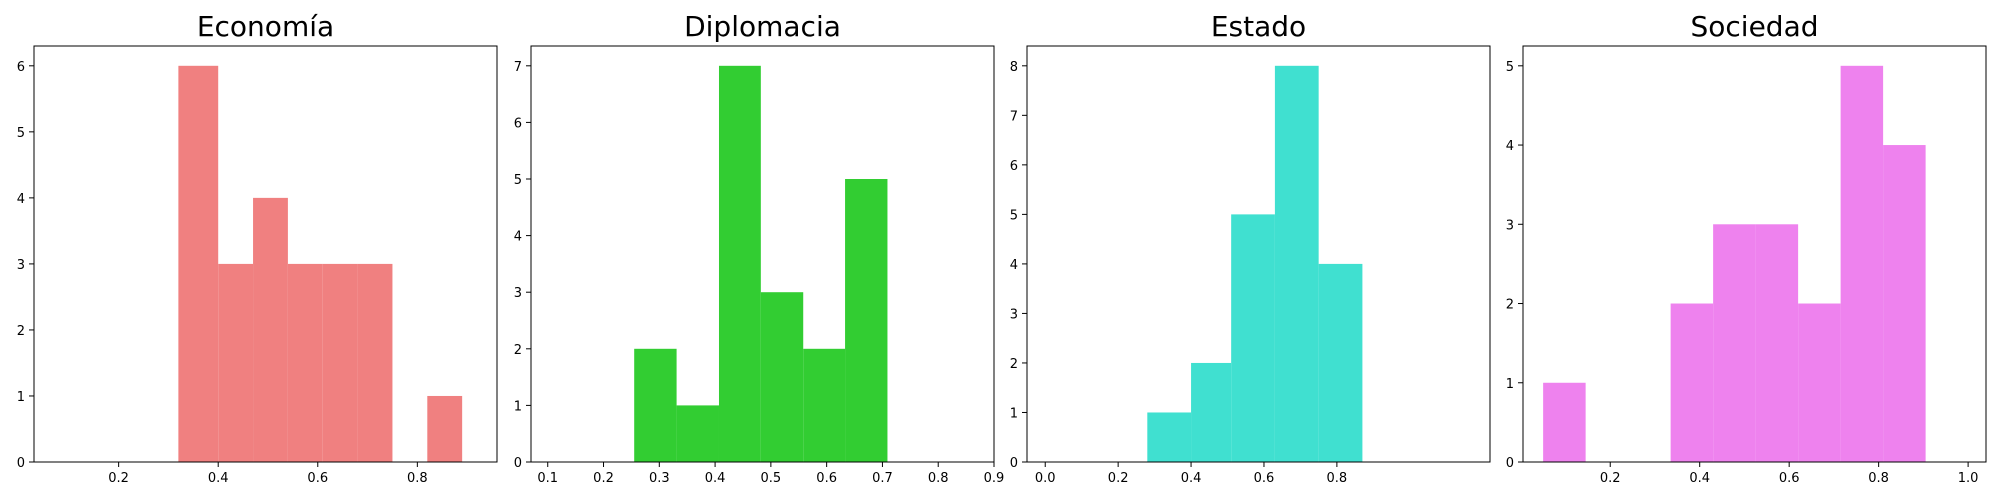  Describe the element at coordinates (1258, 26) in the screenshot. I see `panel-title: Estado` at that location.